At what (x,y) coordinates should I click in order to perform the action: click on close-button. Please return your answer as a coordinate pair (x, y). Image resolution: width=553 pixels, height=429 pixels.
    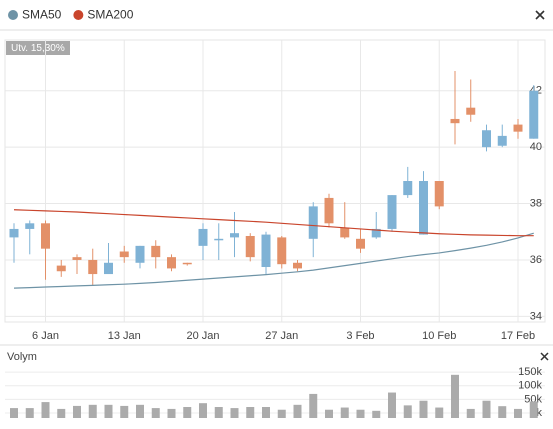
    Looking at the image, I should click on (540, 15).